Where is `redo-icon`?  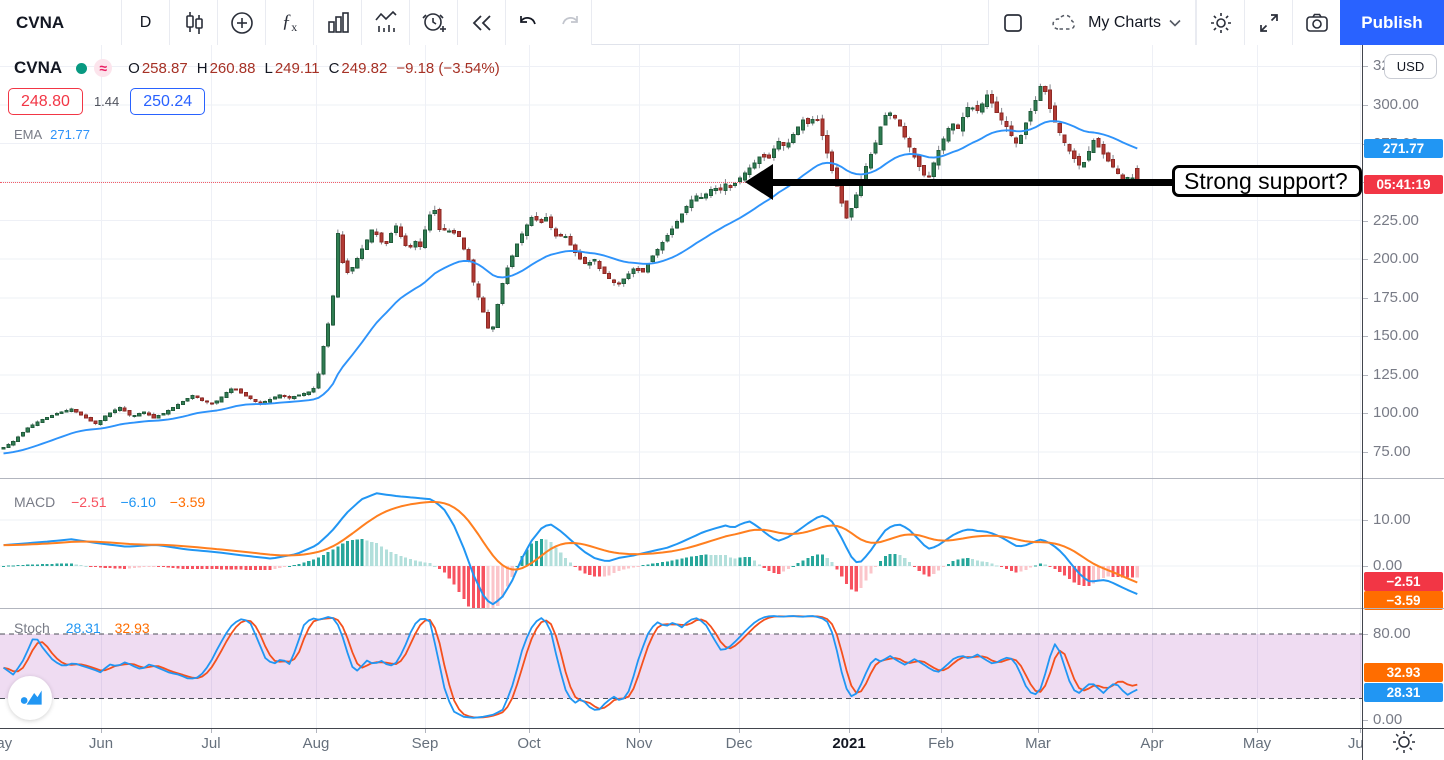 redo-icon is located at coordinates (570, 23).